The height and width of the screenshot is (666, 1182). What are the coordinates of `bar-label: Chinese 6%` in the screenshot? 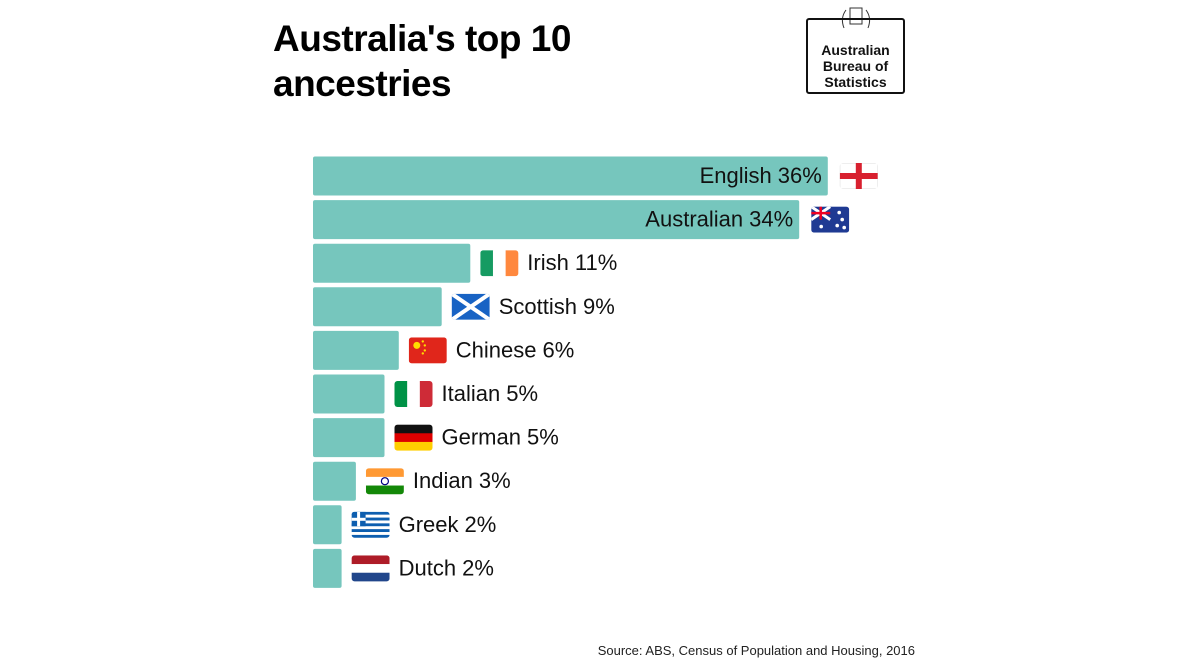 It's located at (515, 349).